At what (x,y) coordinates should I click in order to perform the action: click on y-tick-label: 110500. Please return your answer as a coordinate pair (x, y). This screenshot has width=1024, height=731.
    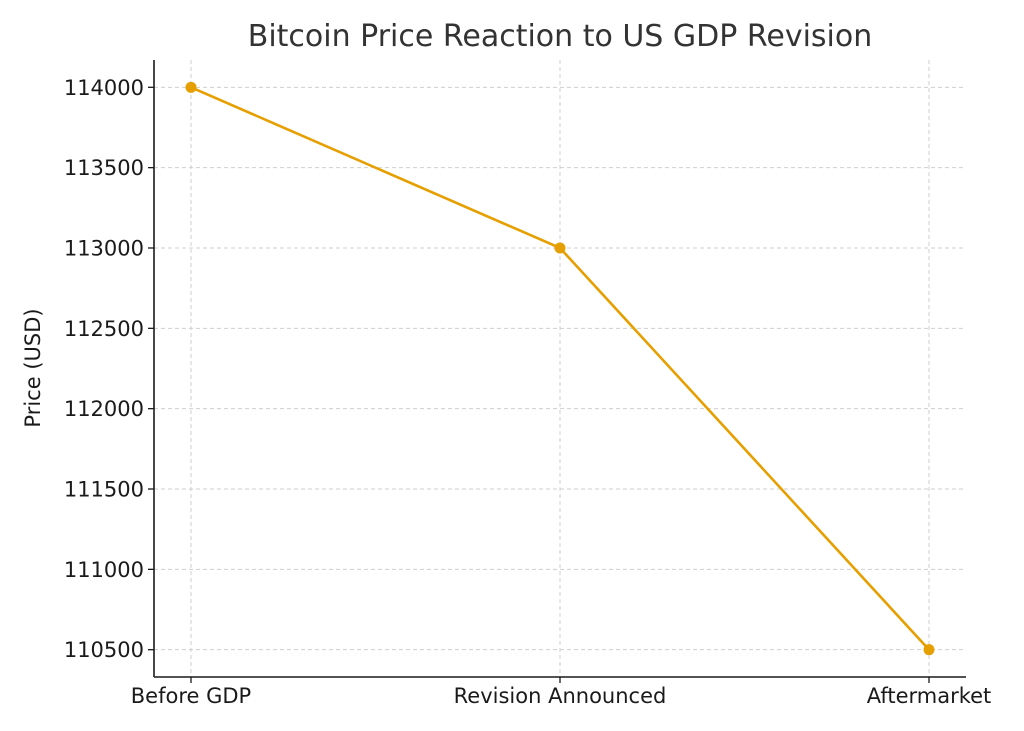
    Looking at the image, I should click on (104, 650).